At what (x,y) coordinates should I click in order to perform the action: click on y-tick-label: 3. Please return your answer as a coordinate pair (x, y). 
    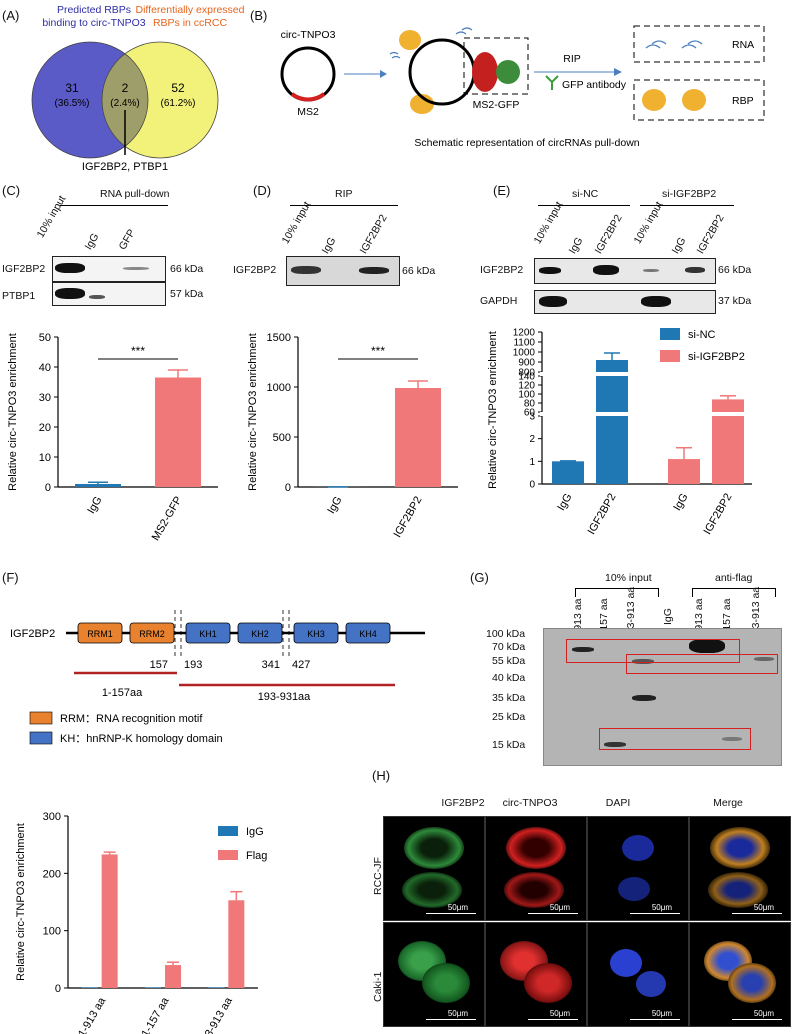
    Looking at the image, I should click on (532, 417).